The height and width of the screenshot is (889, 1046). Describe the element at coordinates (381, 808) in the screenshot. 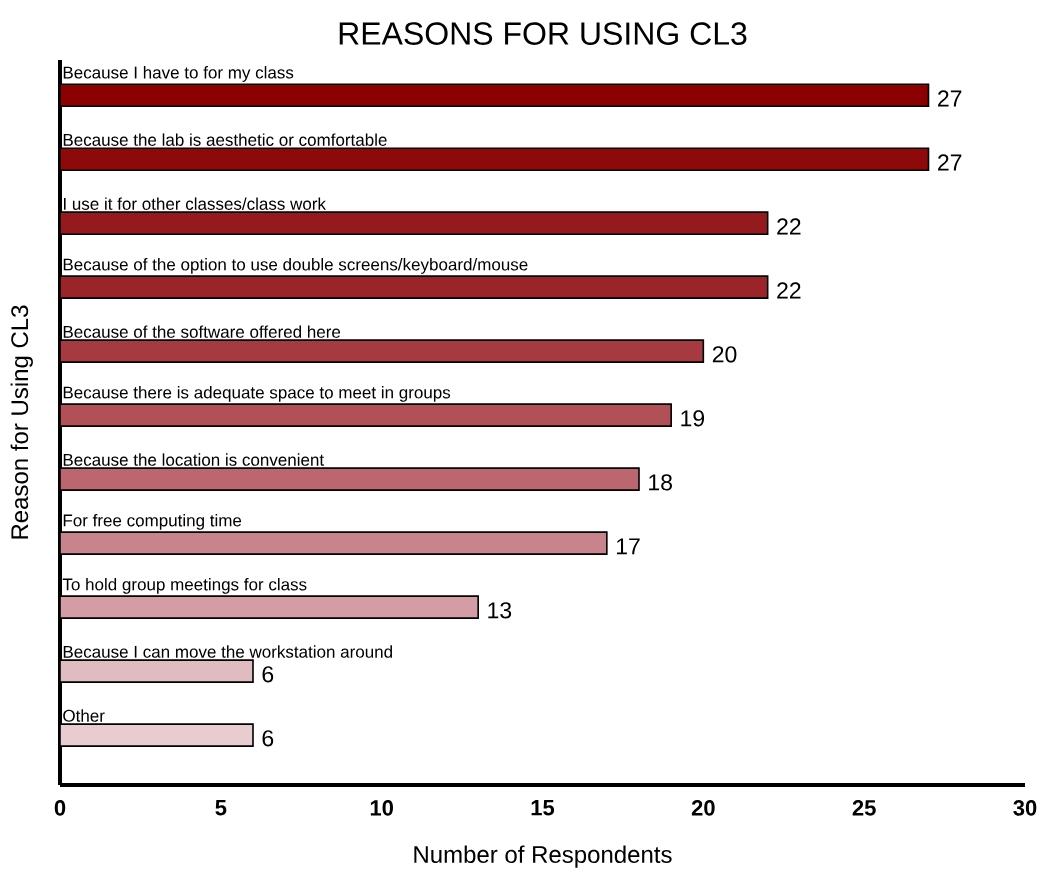

I see `x-tick-label: 10` at that location.